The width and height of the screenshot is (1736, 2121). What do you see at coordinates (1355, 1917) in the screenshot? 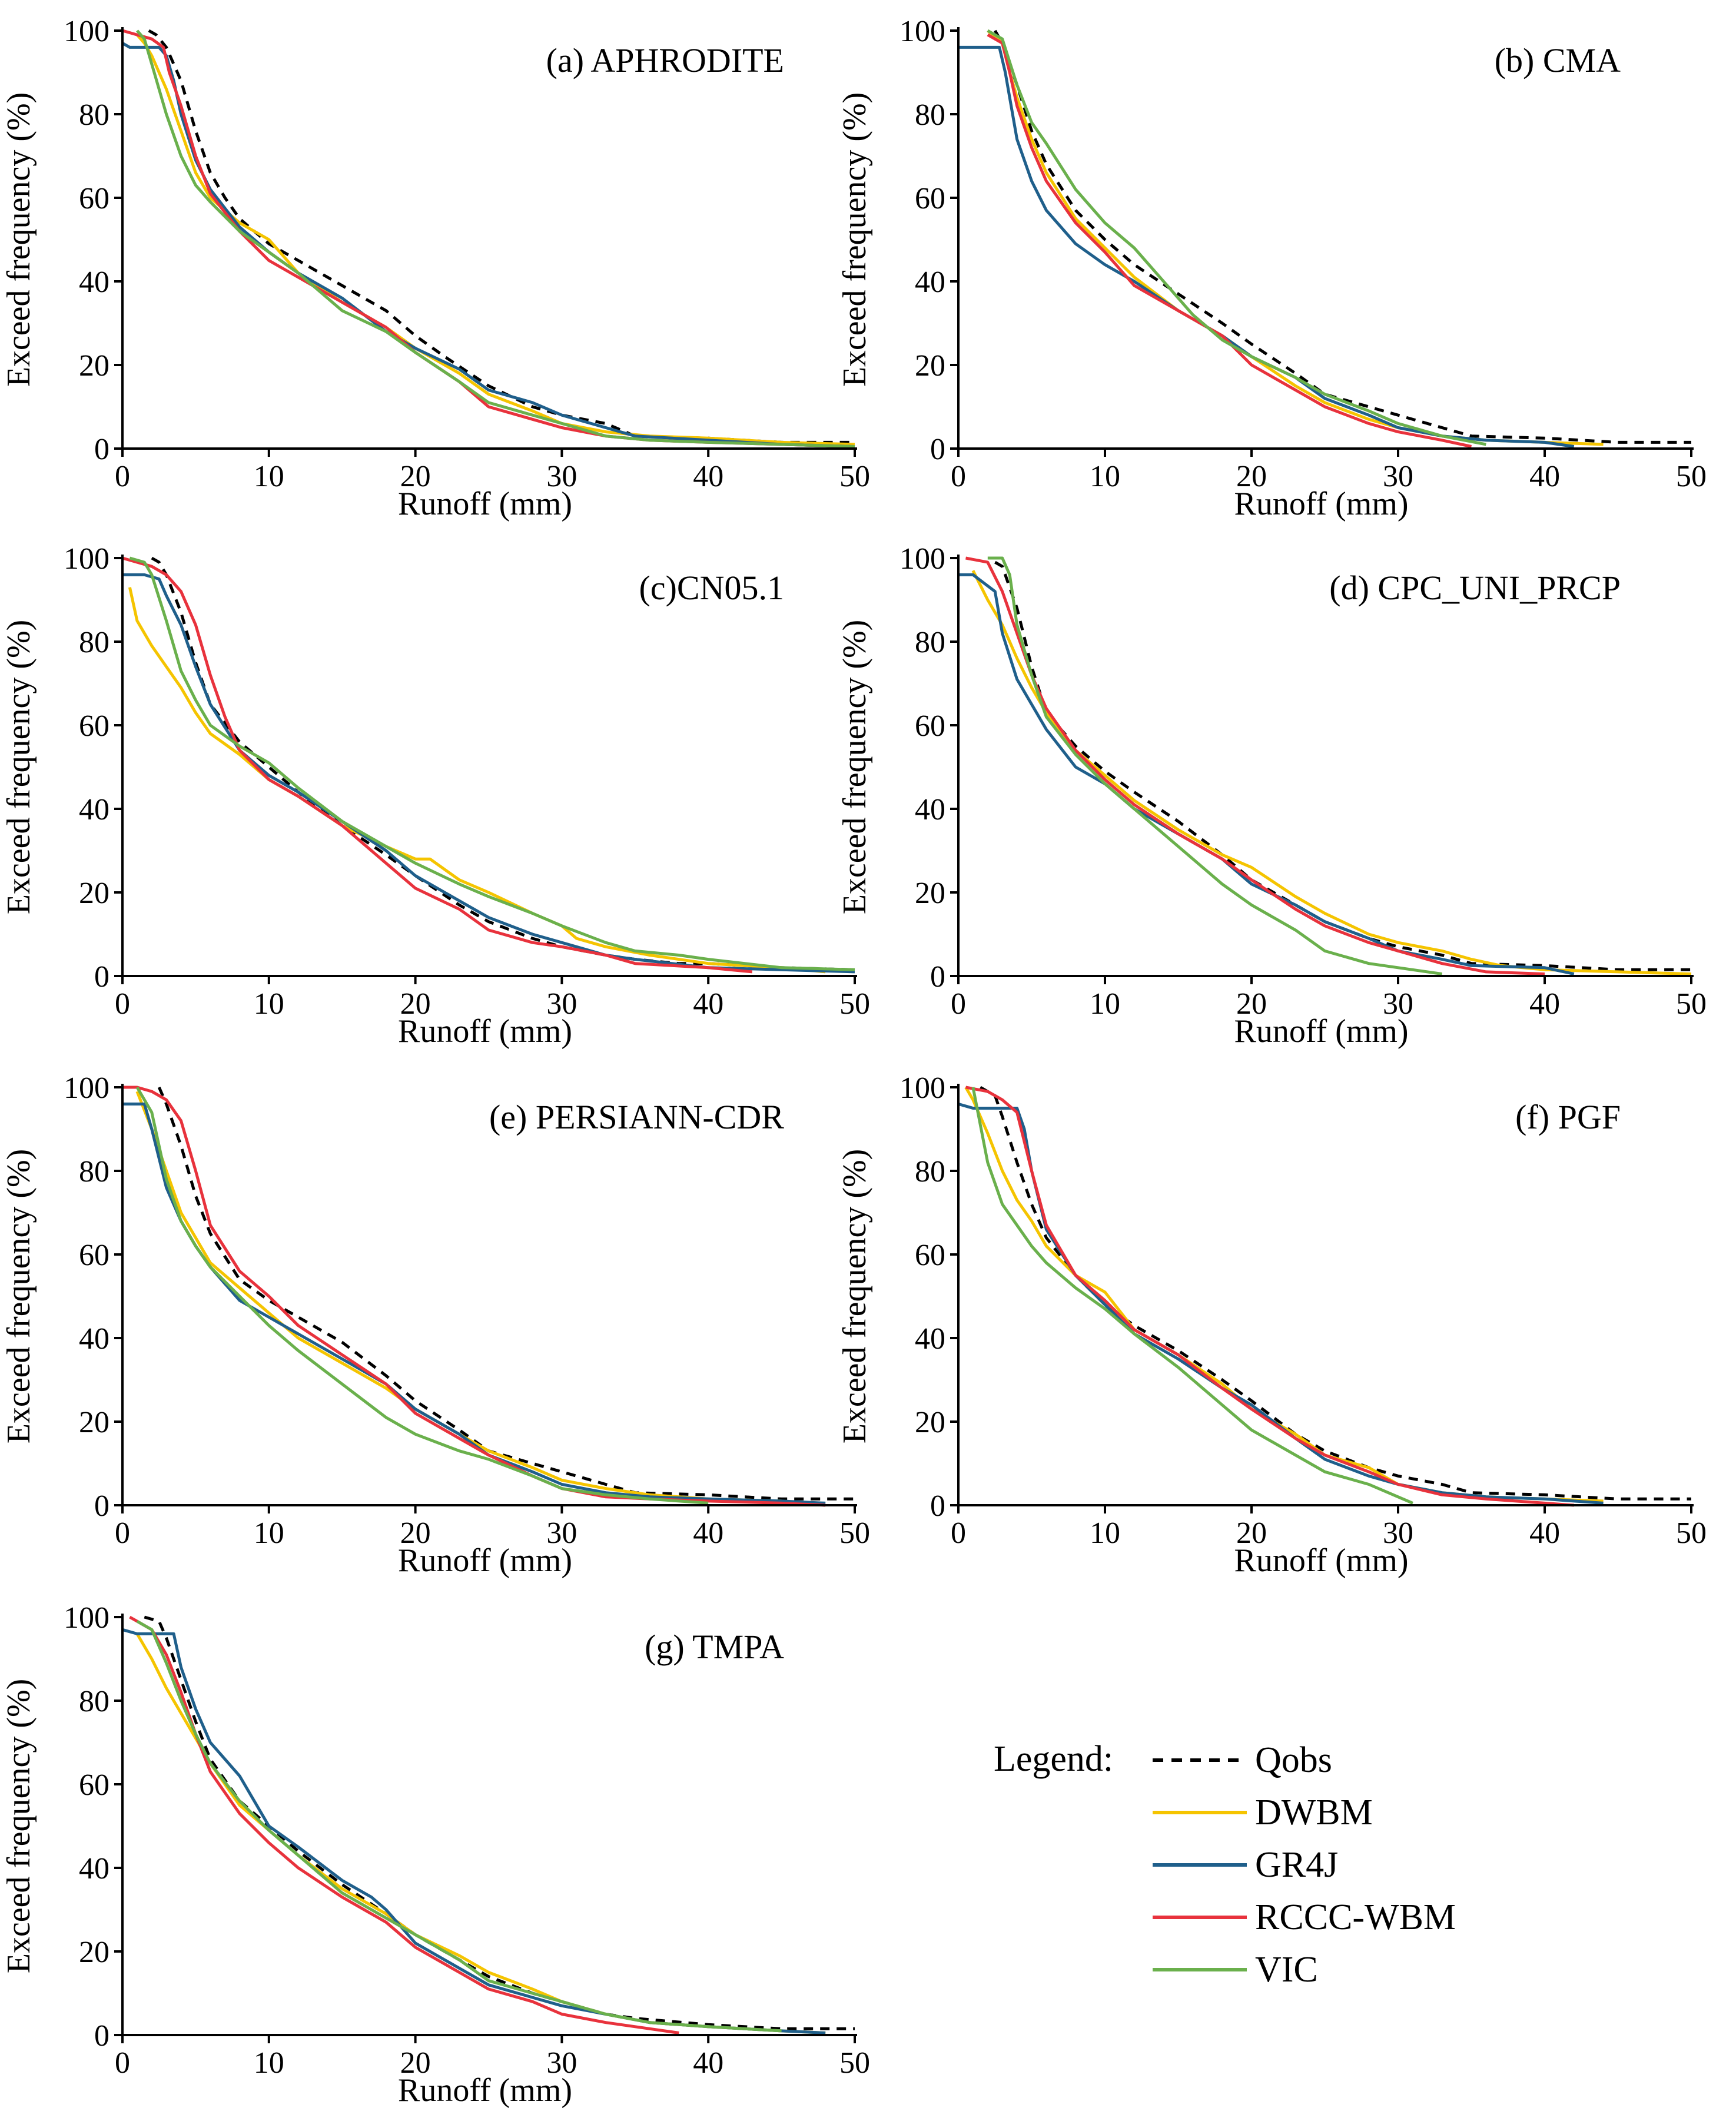
I see `legend-entry-rccc-wbm: RCCC-WBM` at bounding box center [1355, 1917].